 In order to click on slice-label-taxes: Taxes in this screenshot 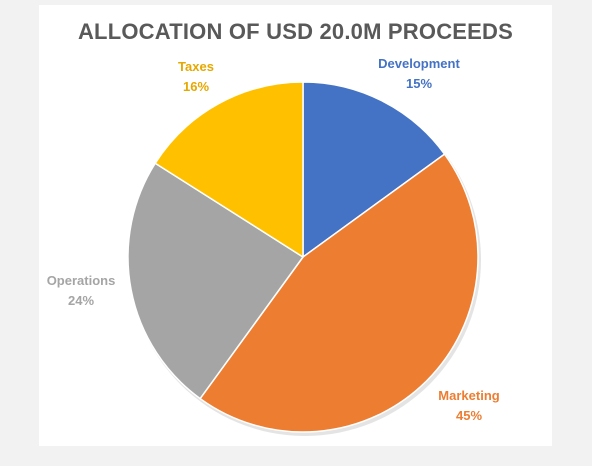, I will do `click(196, 66)`.